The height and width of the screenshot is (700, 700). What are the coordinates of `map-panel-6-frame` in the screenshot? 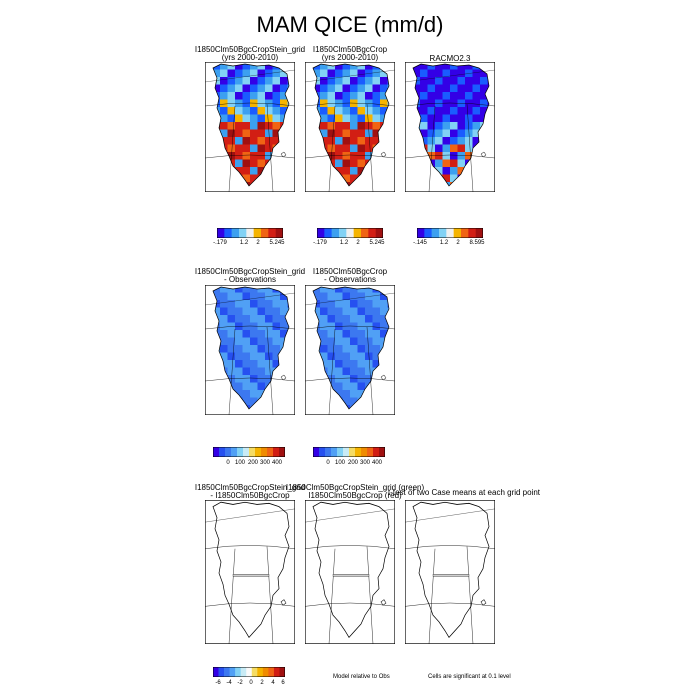 It's located at (250, 572).